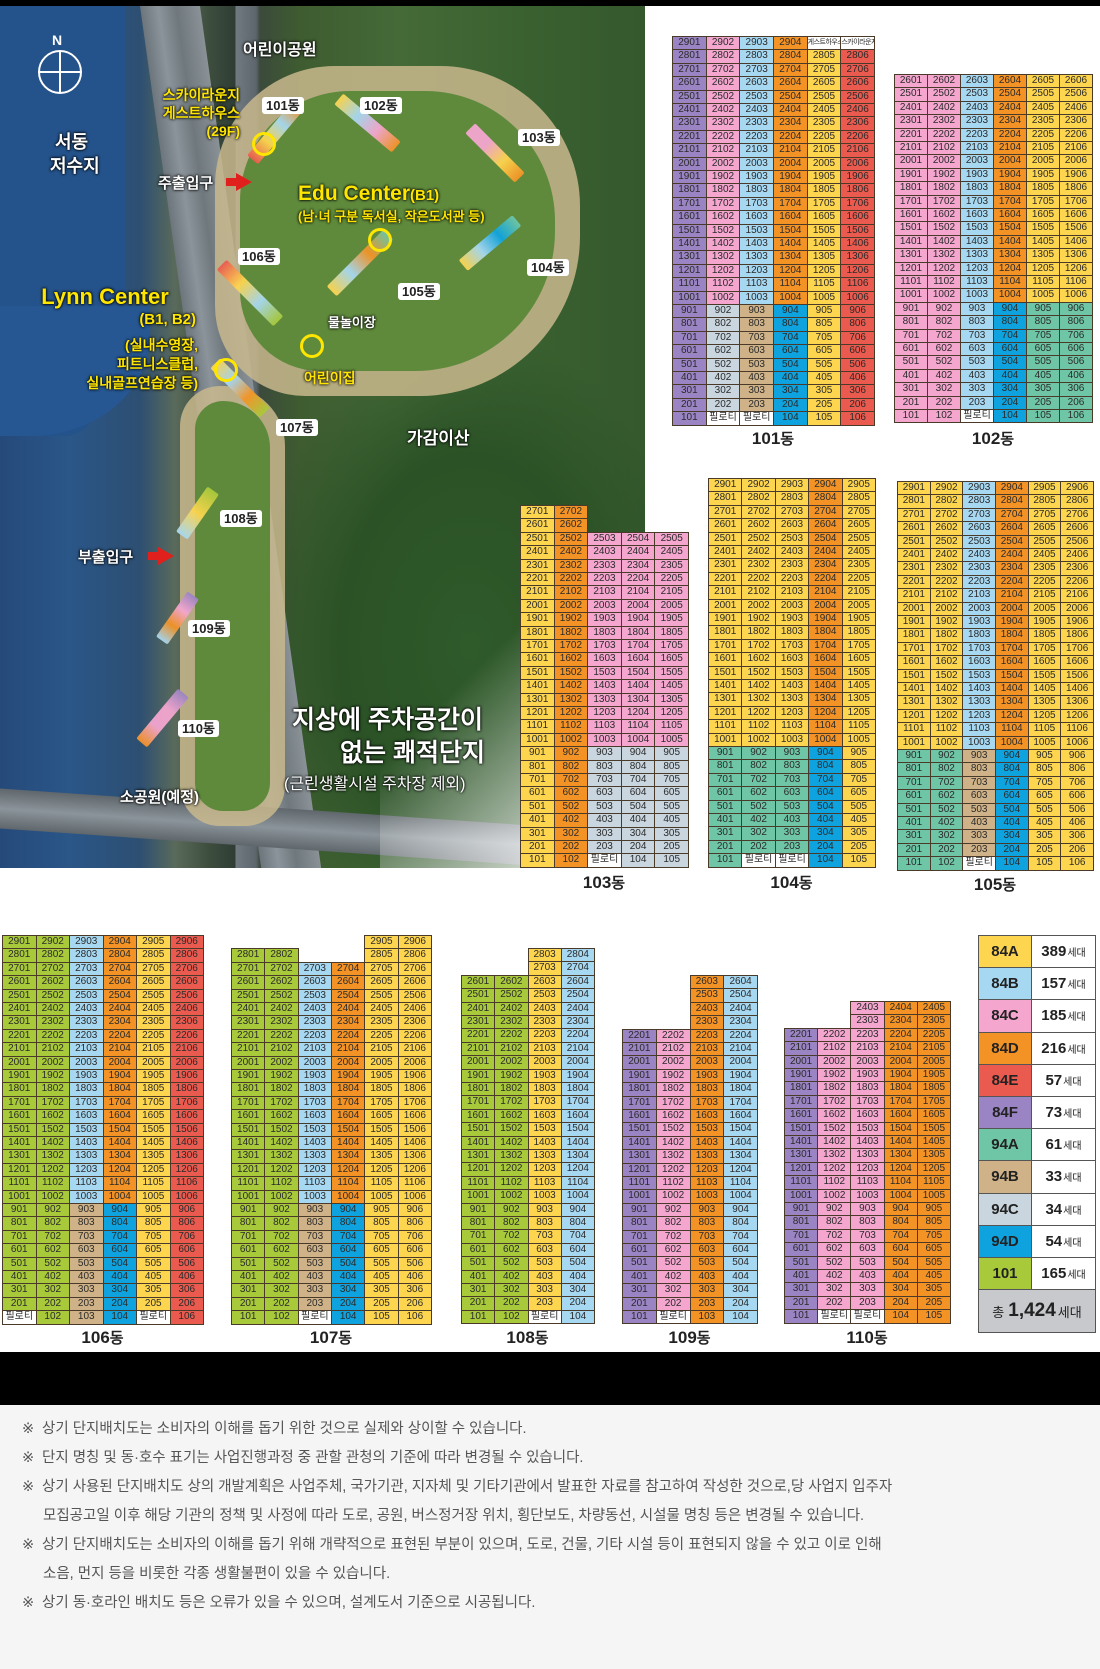 The width and height of the screenshot is (1100, 1669). What do you see at coordinates (1012, 716) in the screenshot?
I see `unit-cell: 1204` at bounding box center [1012, 716].